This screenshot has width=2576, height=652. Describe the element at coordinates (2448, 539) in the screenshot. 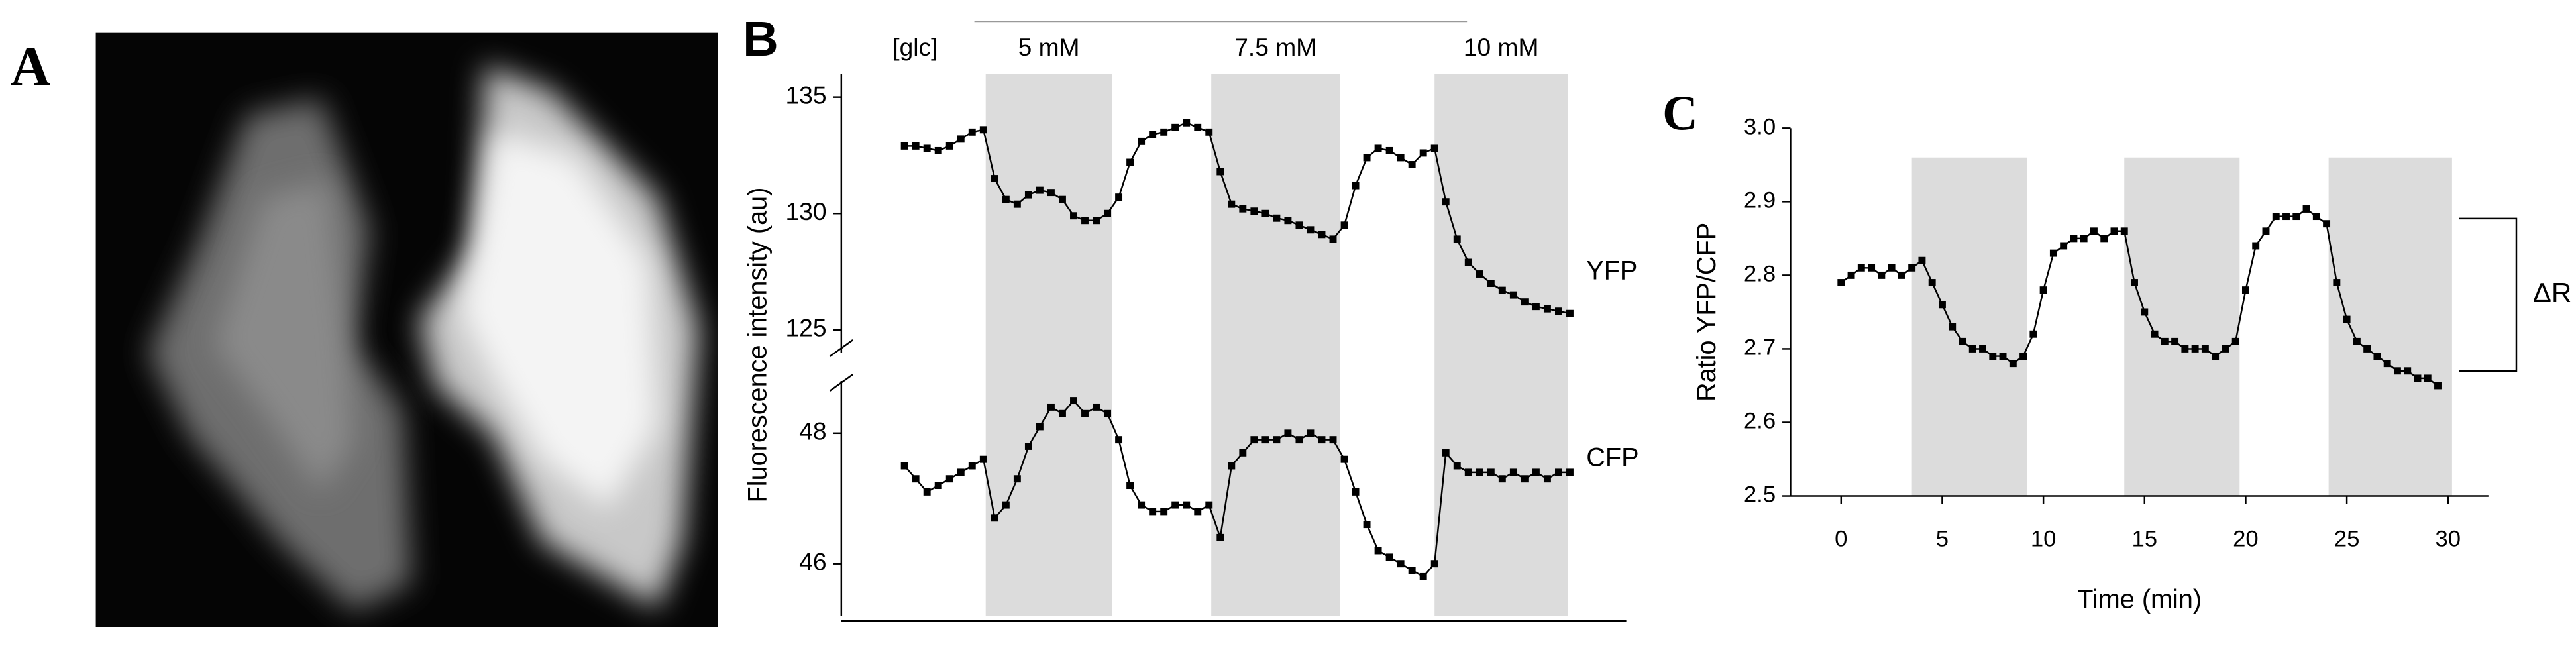

I see `x-tick-label: 30` at that location.